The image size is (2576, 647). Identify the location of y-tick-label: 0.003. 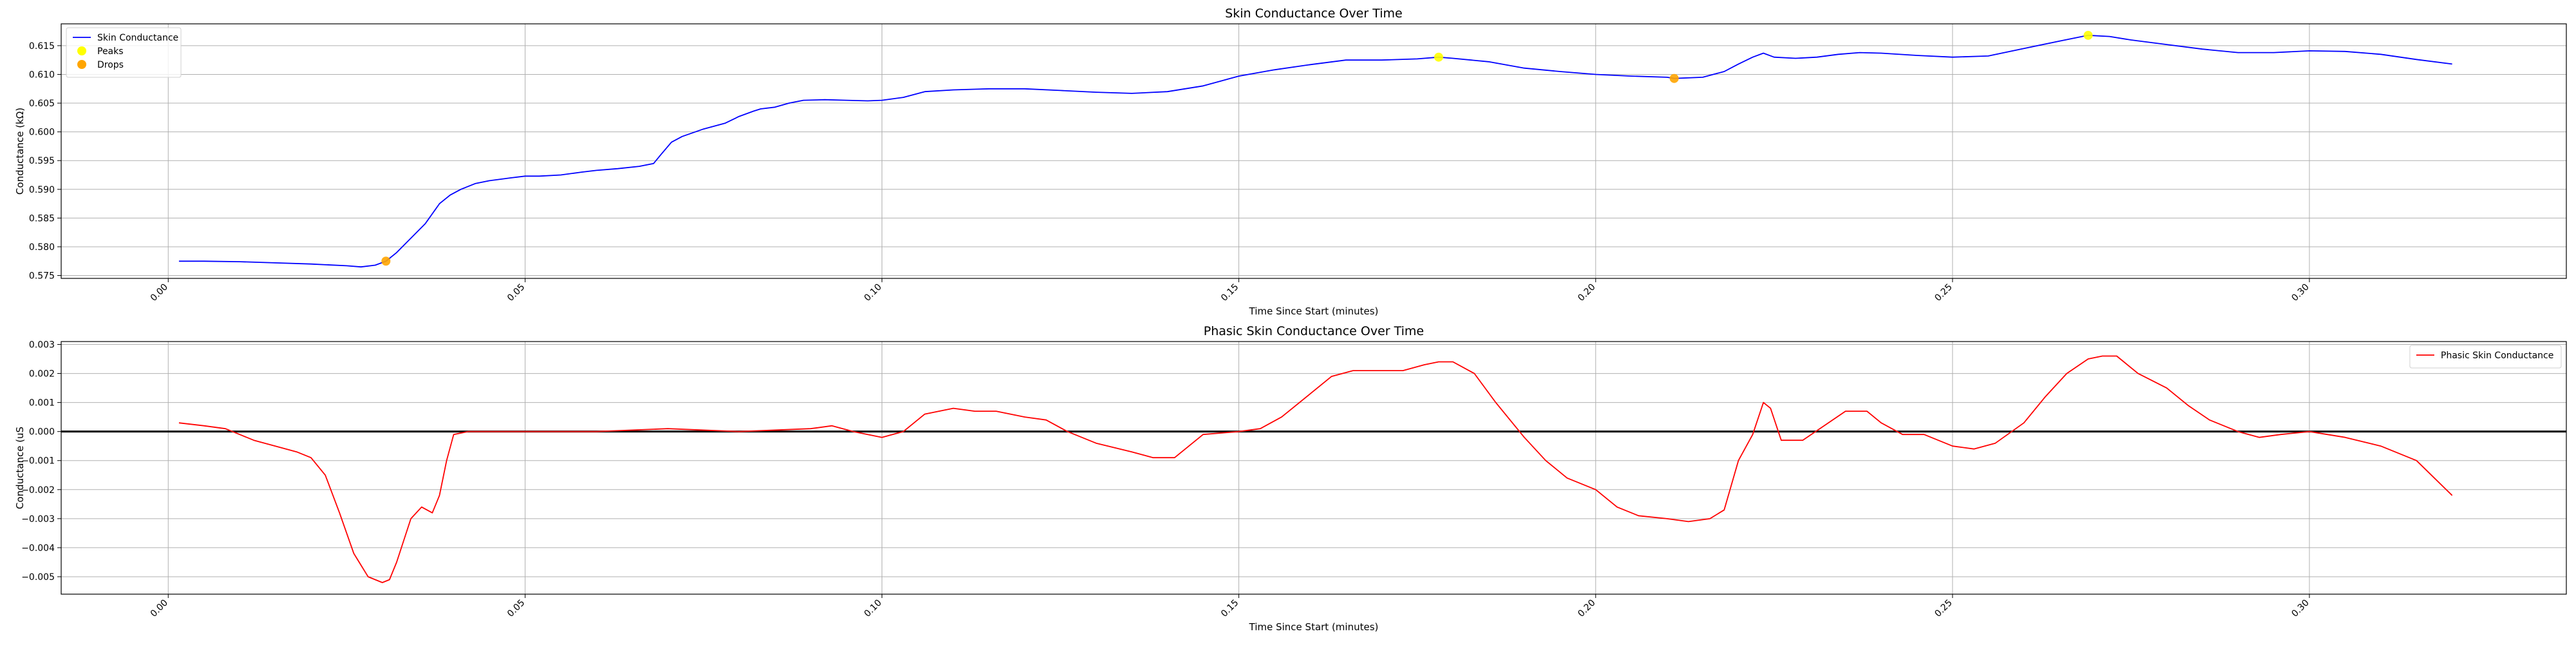
(42, 345).